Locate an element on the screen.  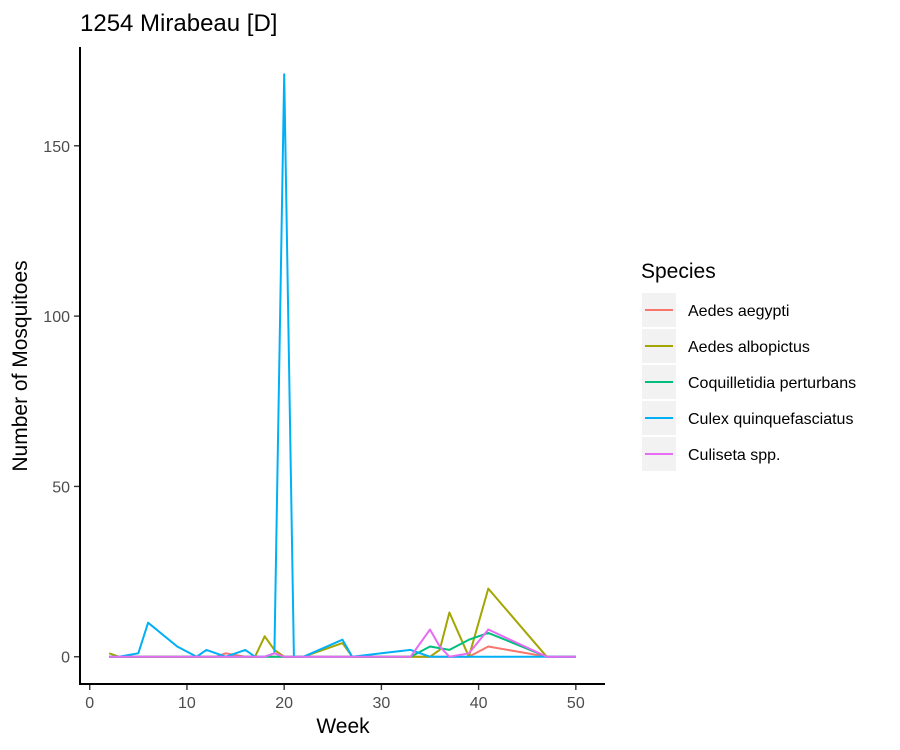
legend-label-3: Culex quinquefasciatus is located at coordinates (770, 419).